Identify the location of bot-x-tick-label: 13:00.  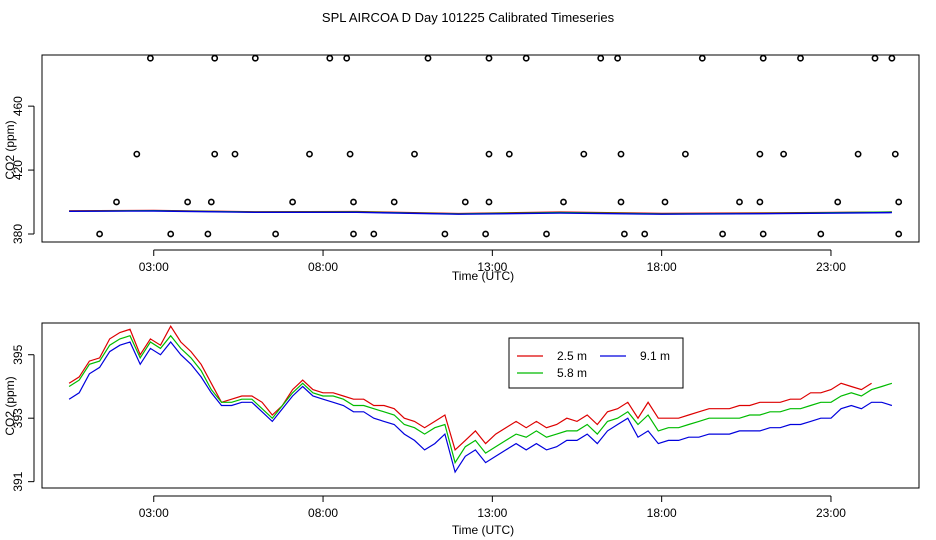
(492, 513).